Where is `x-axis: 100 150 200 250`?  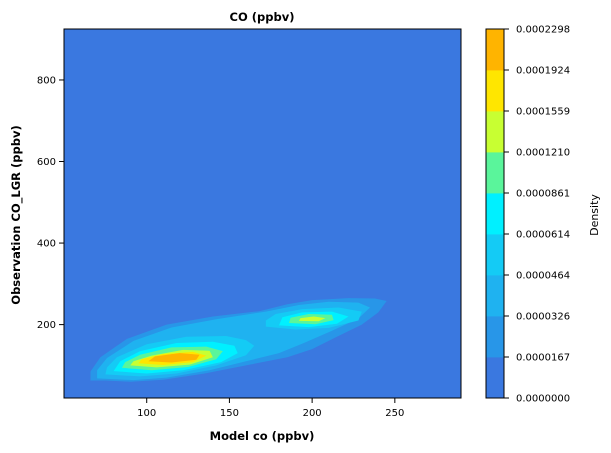
x-axis: 100 150 200 250 is located at coordinates (270, 408).